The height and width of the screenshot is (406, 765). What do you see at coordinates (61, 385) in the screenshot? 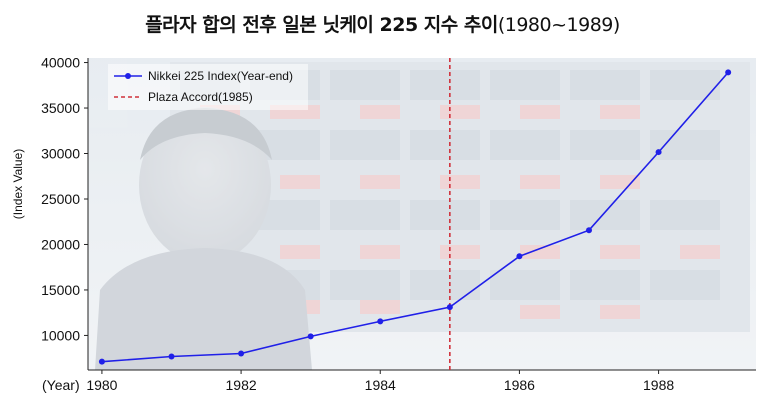
I see `x-axis-title: (Year)` at bounding box center [61, 385].